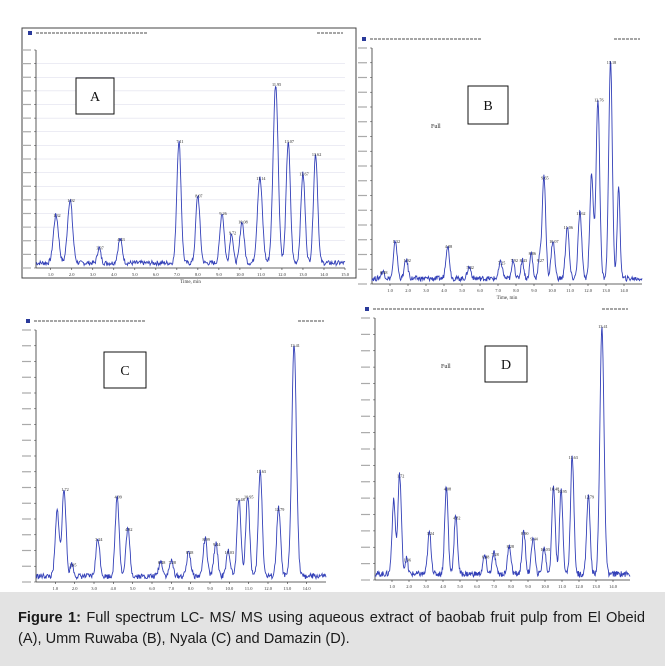  I want to click on peak-label: 7.92, so click(514, 260).